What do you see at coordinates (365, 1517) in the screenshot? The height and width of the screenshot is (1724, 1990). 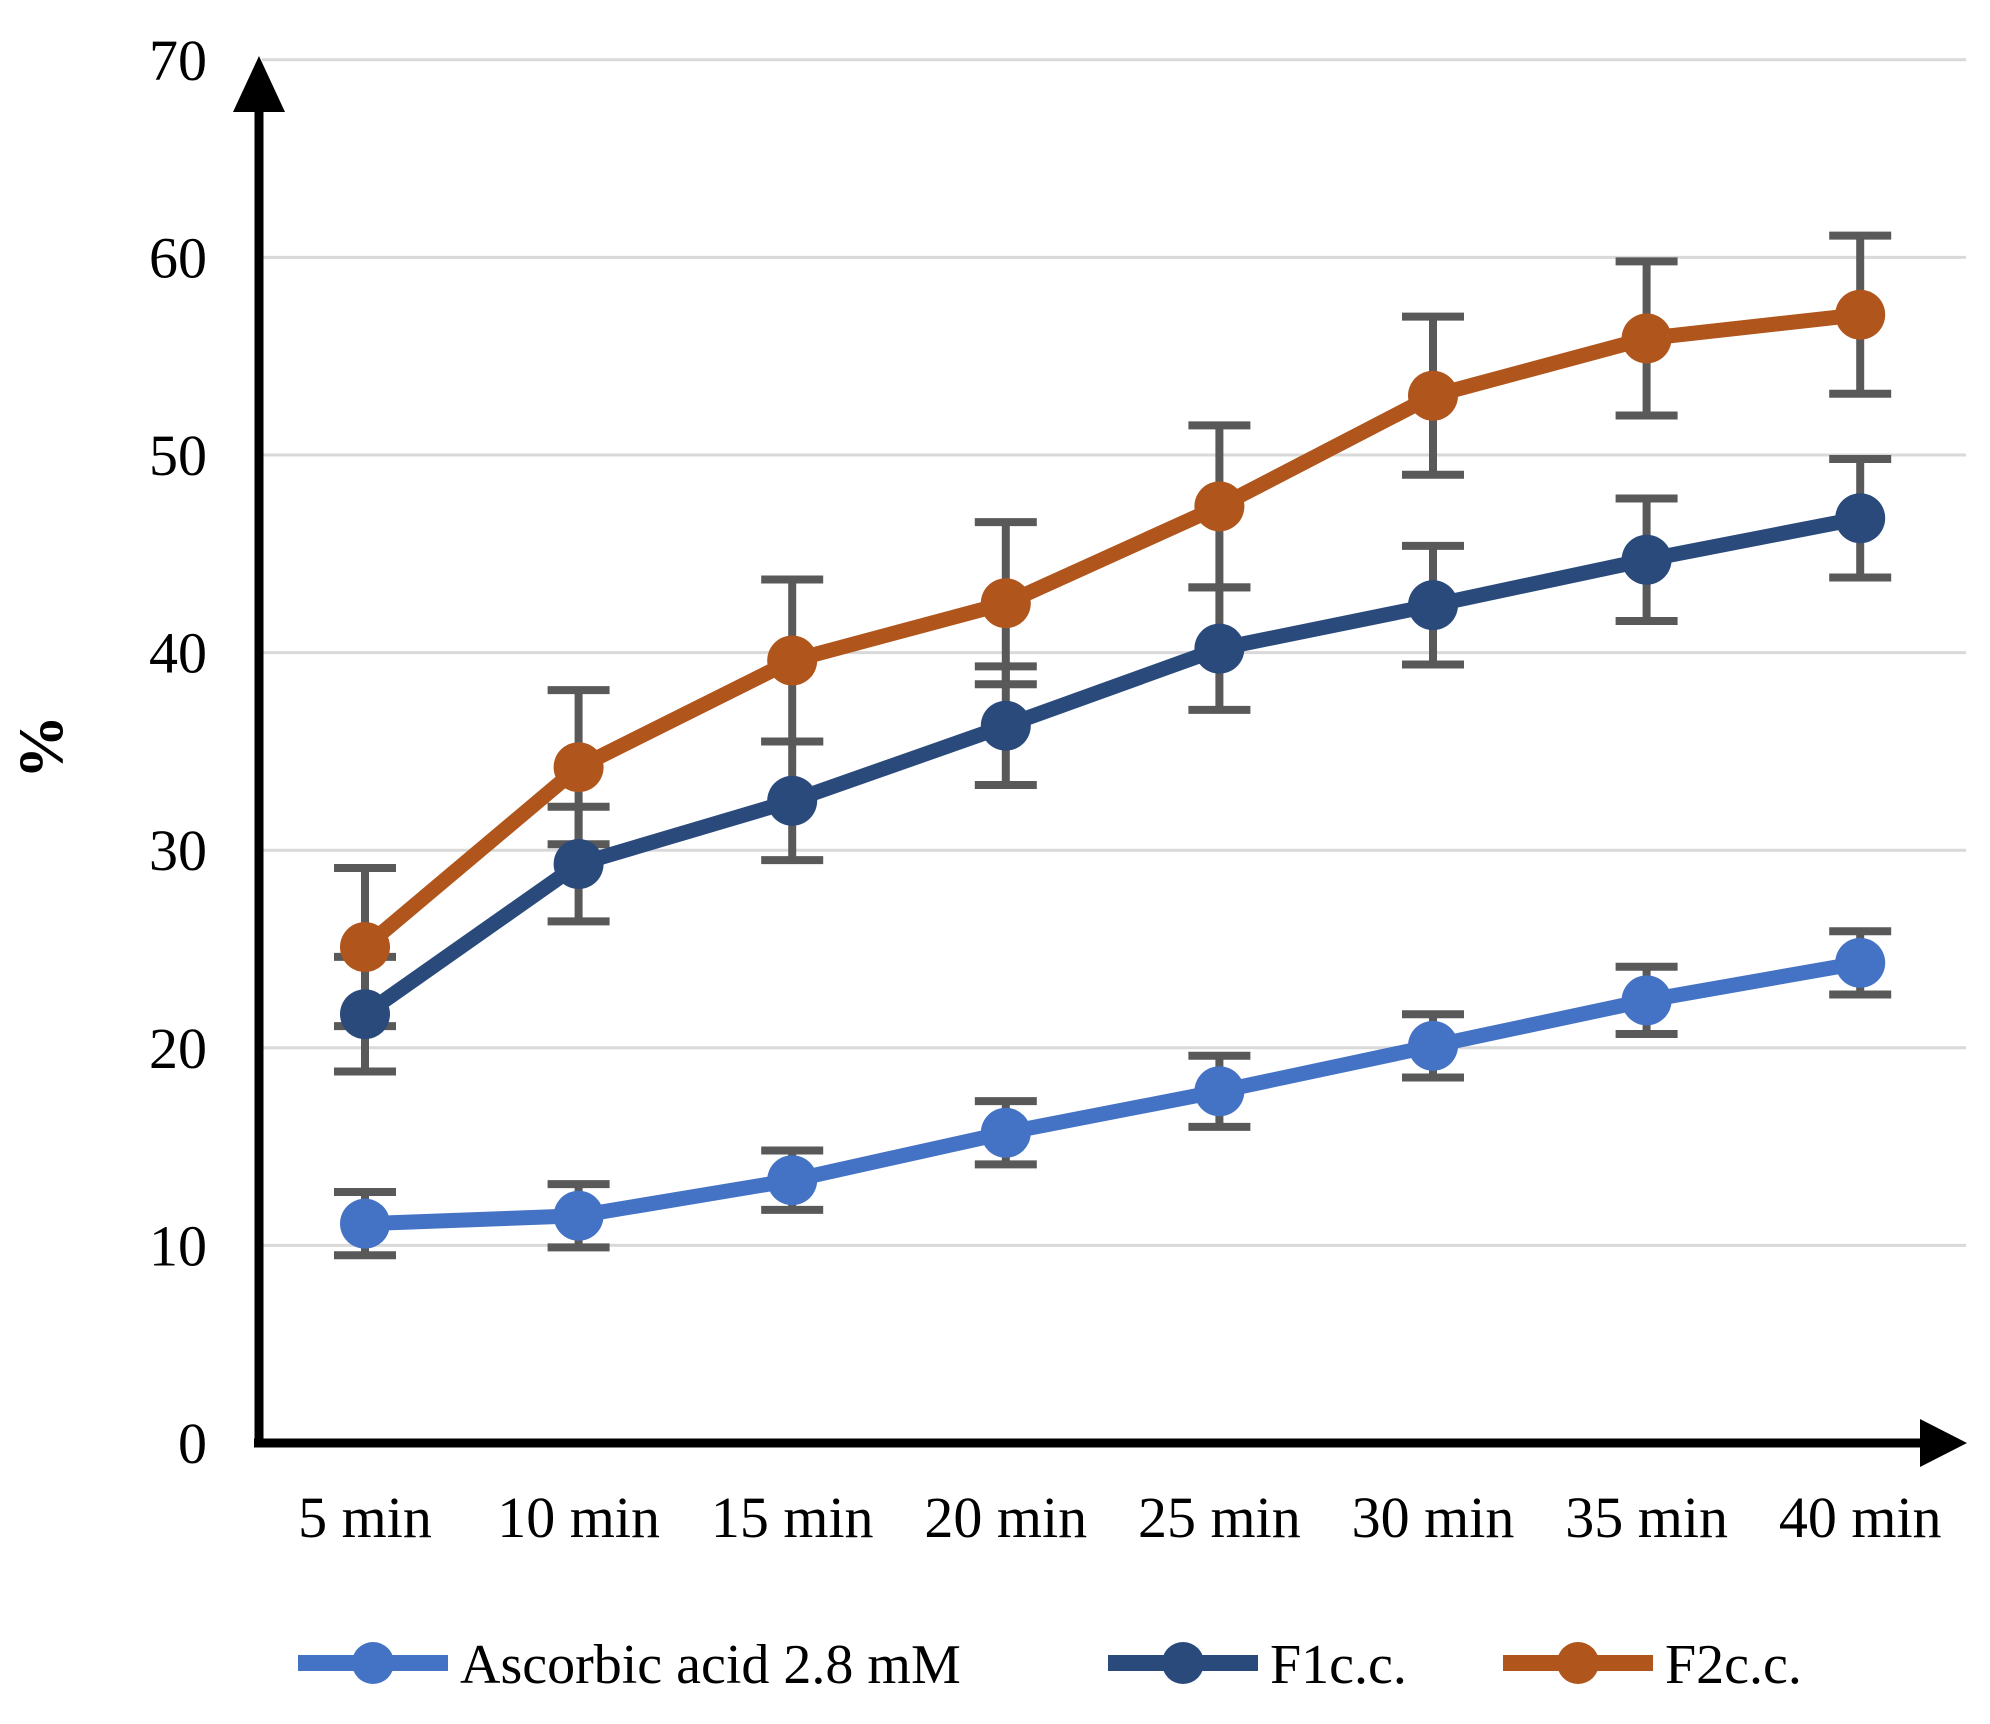 I see `x-tick-label: 5 min` at bounding box center [365, 1517].